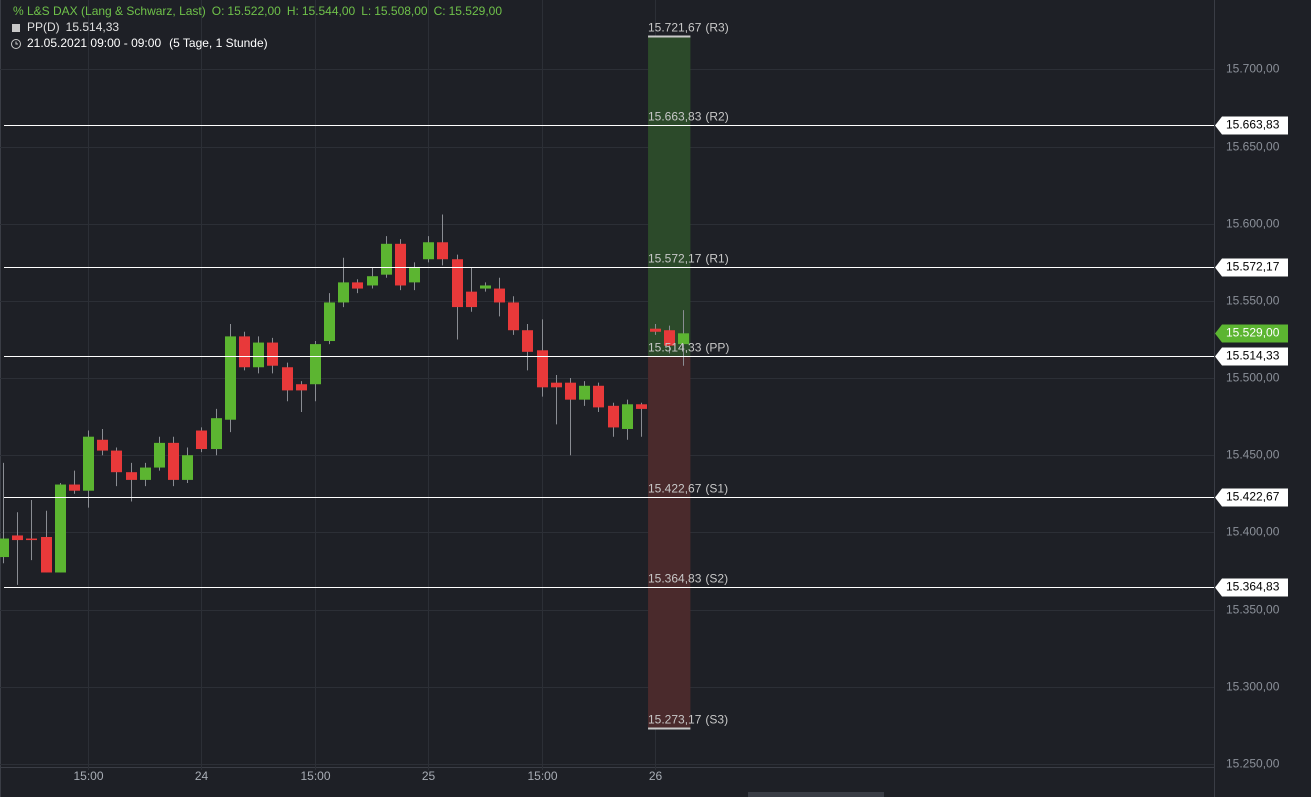 The width and height of the screenshot is (1311, 797). What do you see at coordinates (43, 27) in the screenshot?
I see `indicator-name: PP(D)` at bounding box center [43, 27].